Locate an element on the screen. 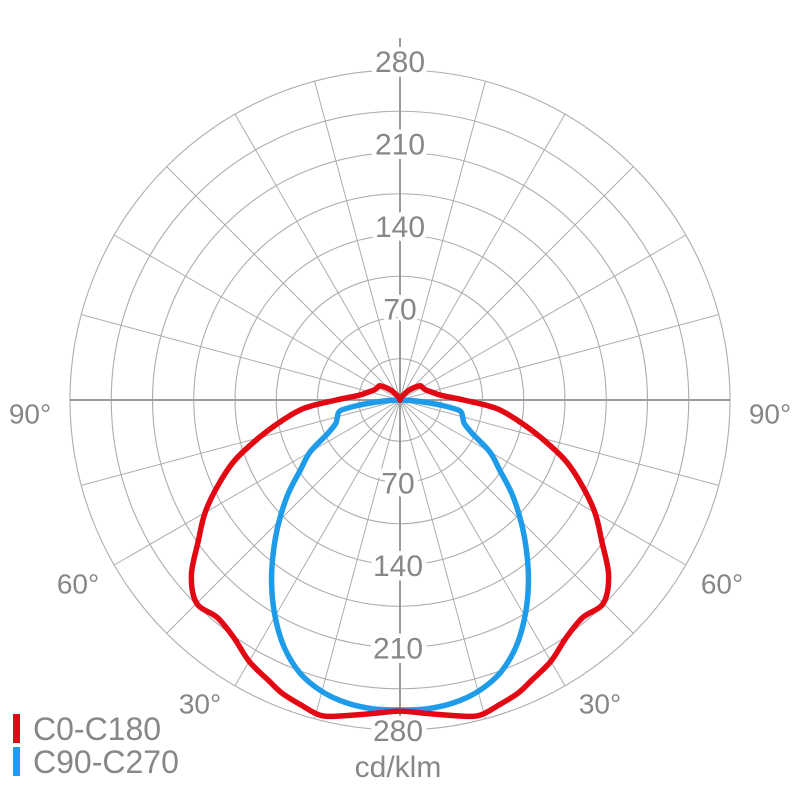  radial-tick-upper-140: 140 is located at coordinates (400, 227).